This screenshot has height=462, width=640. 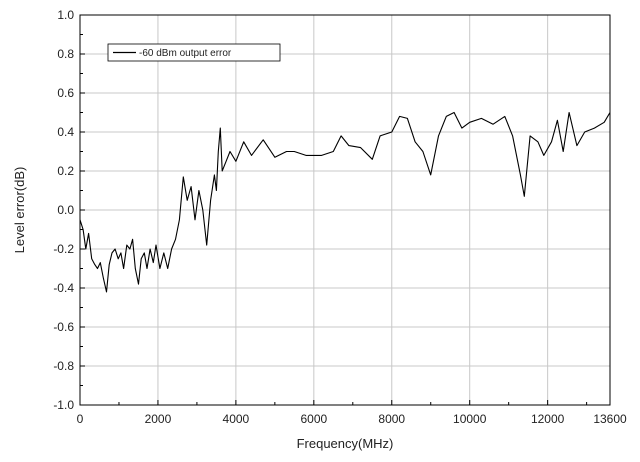 I want to click on y-tick-label: 0.0, so click(x=65, y=210).